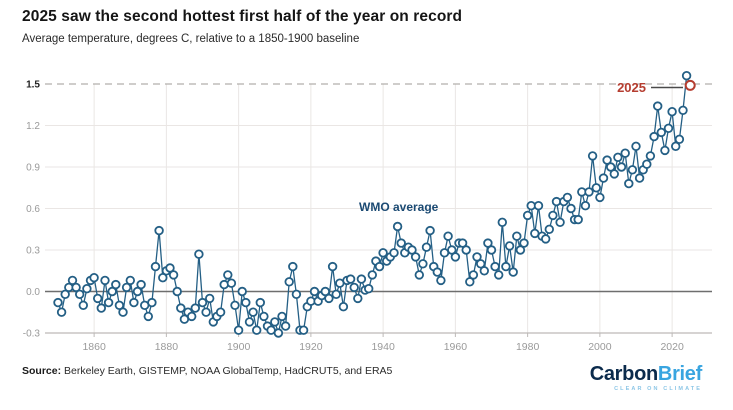  What do you see at coordinates (672, 347) in the screenshot?
I see `x-tick-label: 2020` at bounding box center [672, 347].